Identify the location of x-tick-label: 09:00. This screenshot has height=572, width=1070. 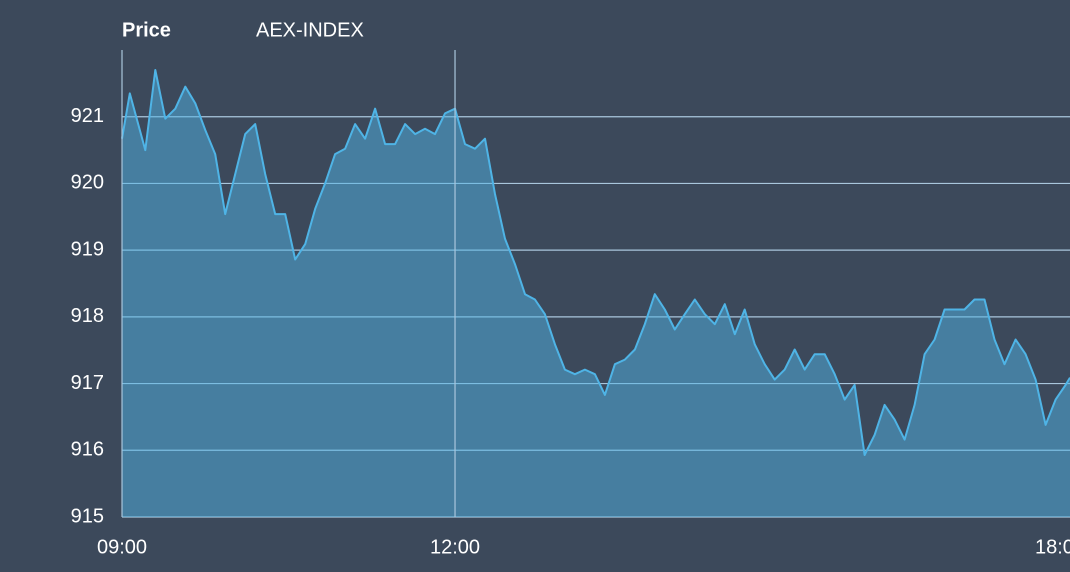
(122, 547).